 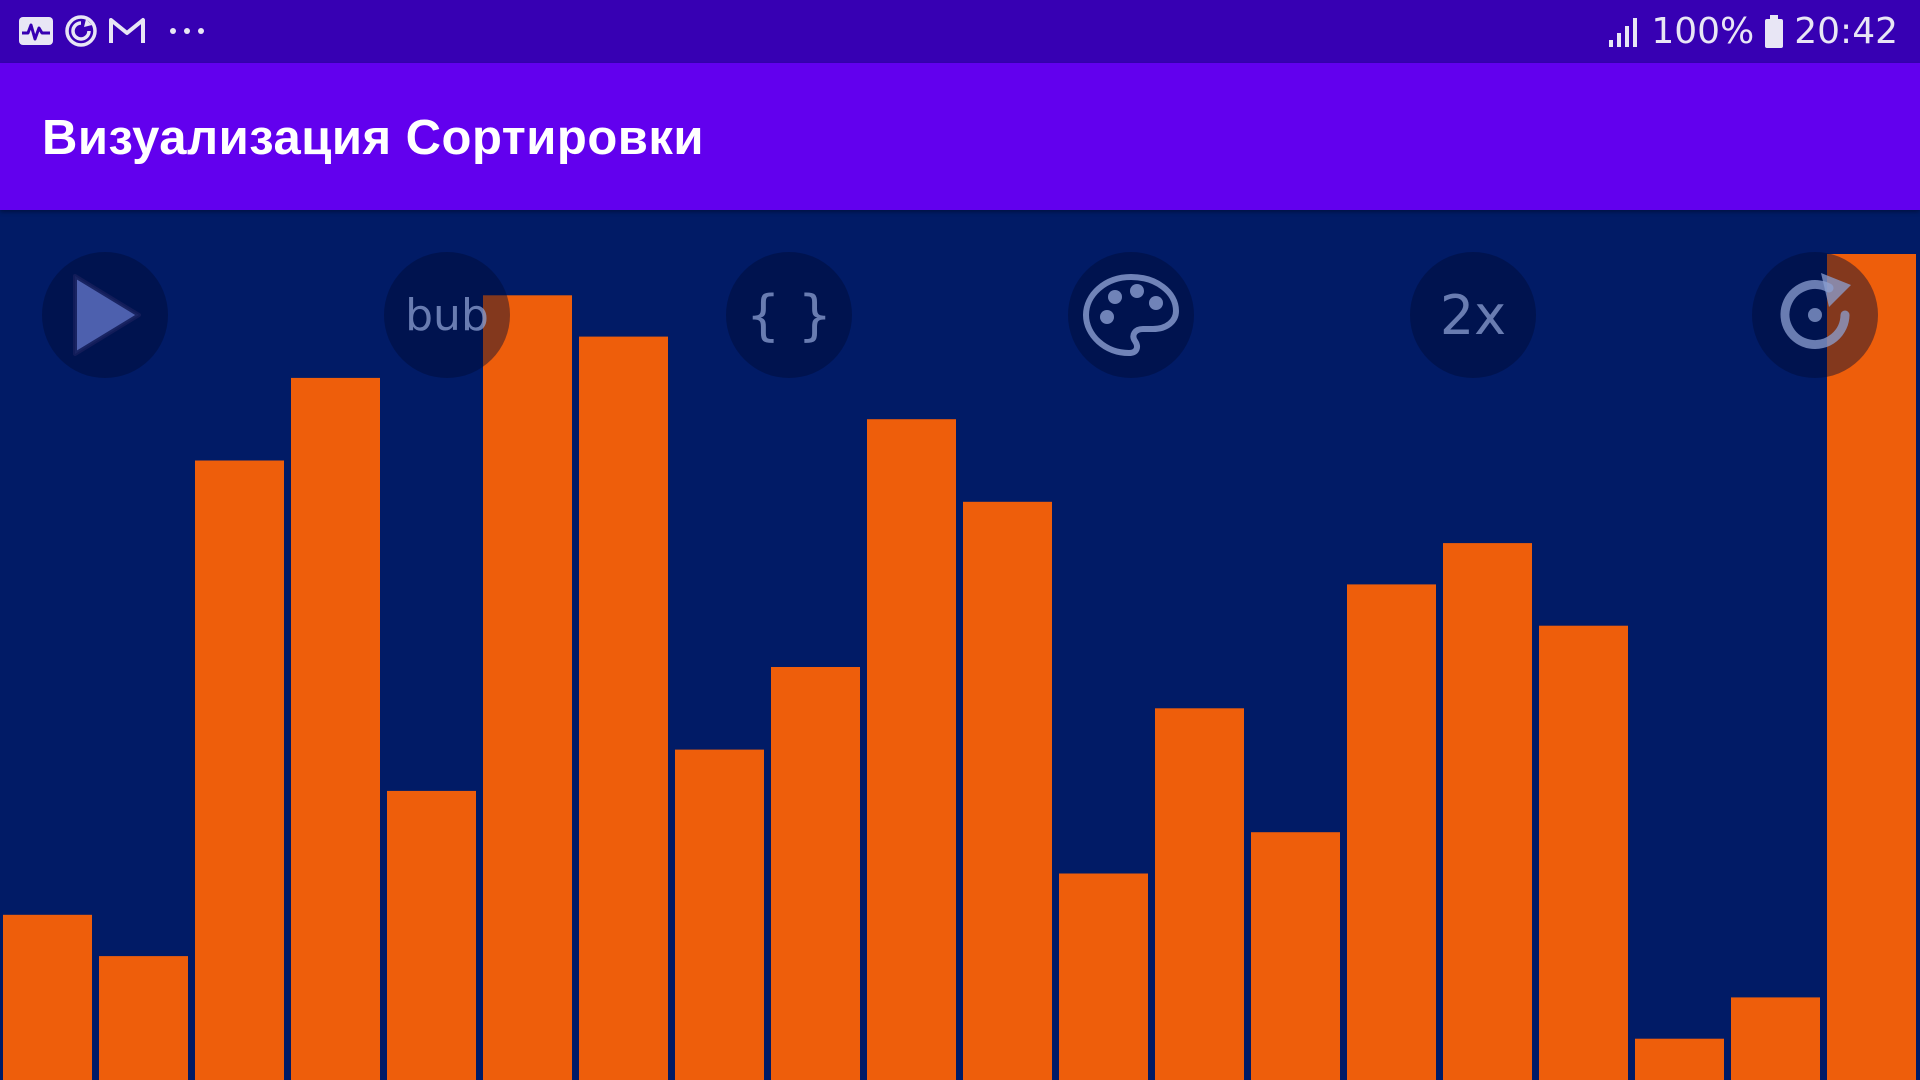 What do you see at coordinates (960, 136) in the screenshot?
I see `app-bar: Визуализация Сортировки` at bounding box center [960, 136].